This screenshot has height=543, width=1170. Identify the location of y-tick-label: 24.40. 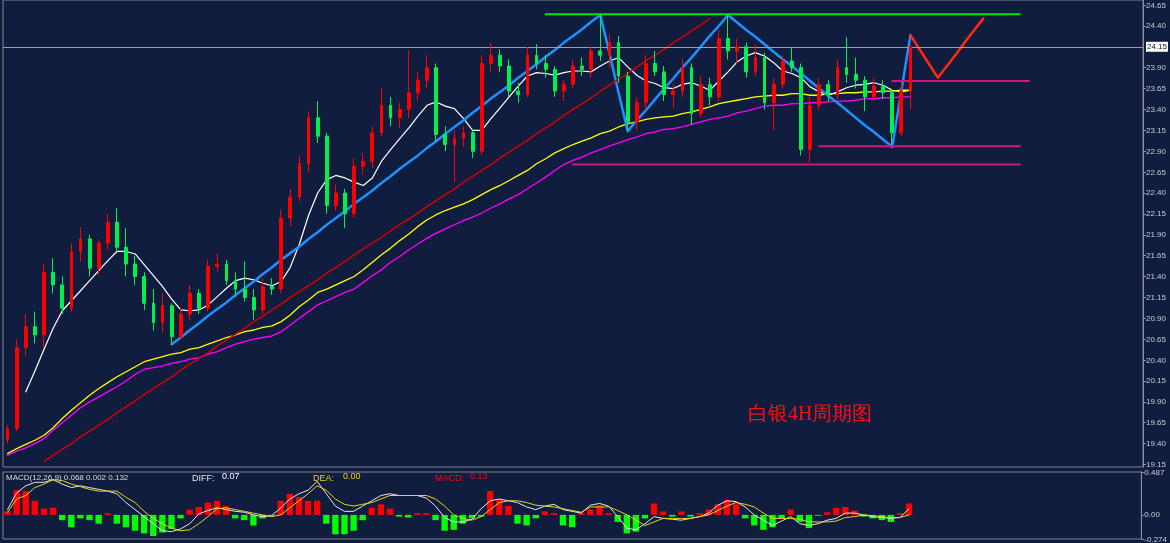
(1156, 26).